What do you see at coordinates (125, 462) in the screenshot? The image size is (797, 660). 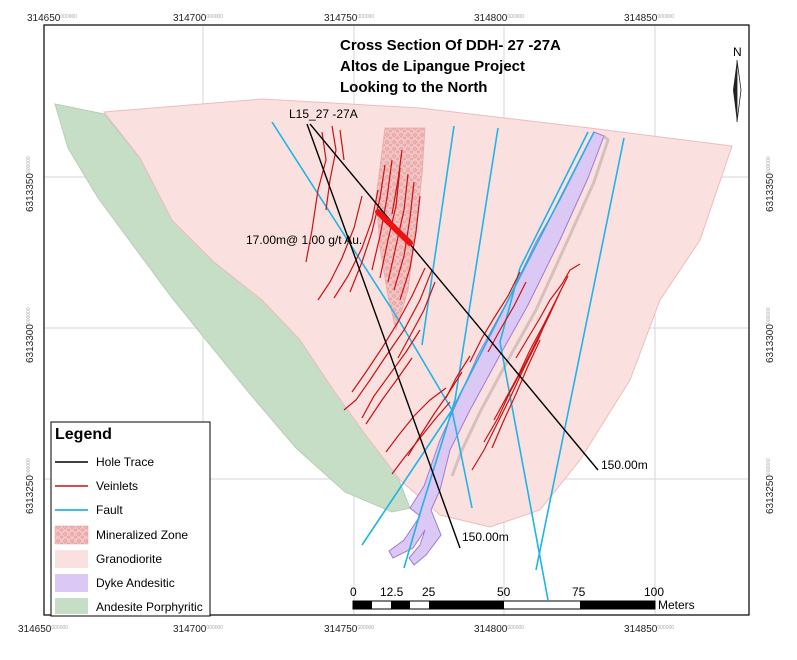 I see `legend-label: Hole Trace` at bounding box center [125, 462].